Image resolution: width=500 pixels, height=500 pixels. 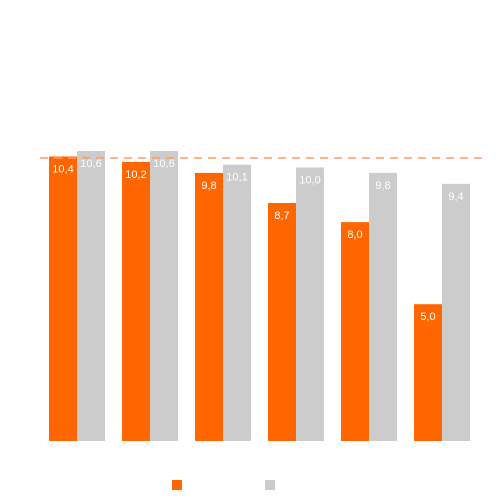 I want to click on data-label-s1-1: 10,4, so click(x=62, y=169).